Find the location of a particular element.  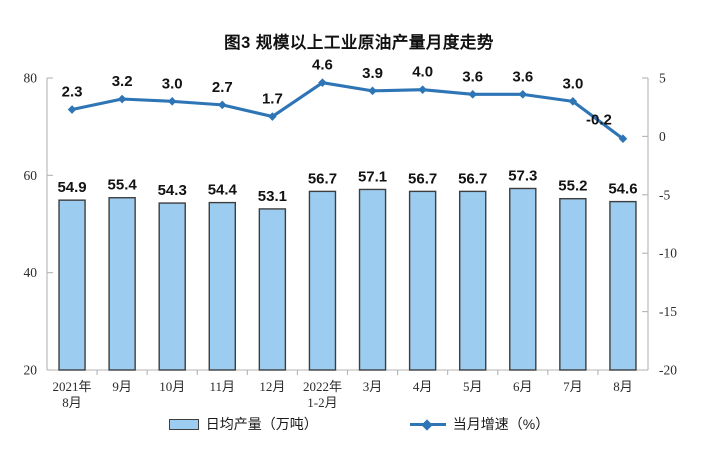

line-value-label-2: 3.2 is located at coordinates (122, 81).